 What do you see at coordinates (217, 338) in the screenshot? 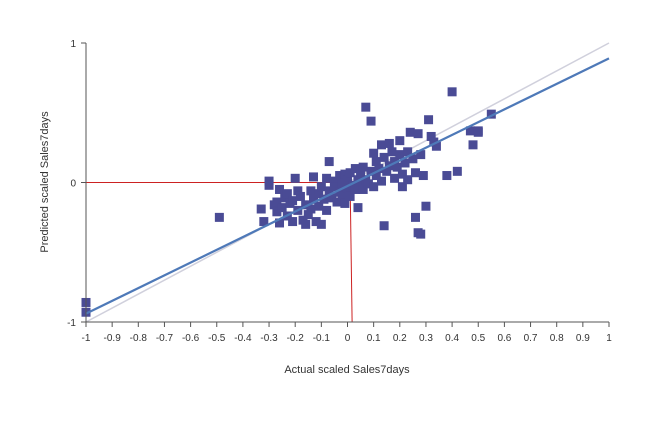
I see `x-tick-label: -0.5` at bounding box center [217, 338].